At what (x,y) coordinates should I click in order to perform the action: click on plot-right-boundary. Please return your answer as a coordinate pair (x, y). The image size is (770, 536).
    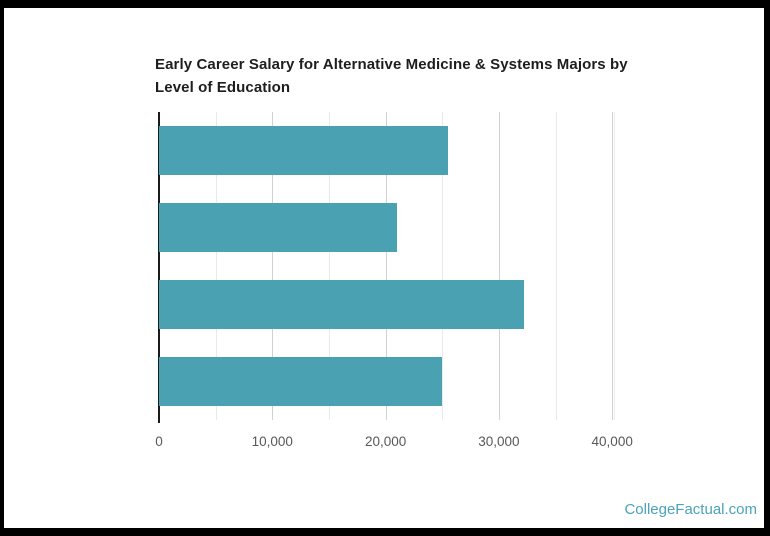
    Looking at the image, I should click on (614, 266).